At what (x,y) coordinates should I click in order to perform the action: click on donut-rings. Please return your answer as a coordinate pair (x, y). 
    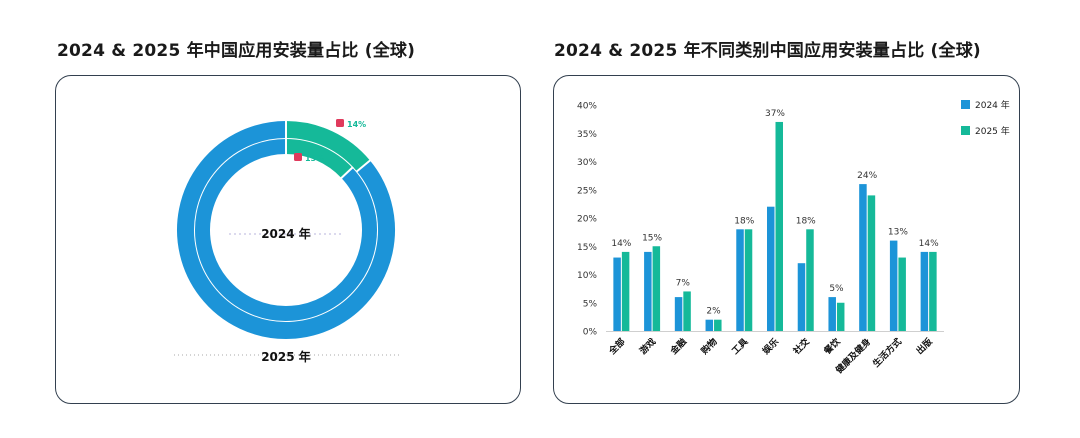
    Looking at the image, I should click on (286, 229).